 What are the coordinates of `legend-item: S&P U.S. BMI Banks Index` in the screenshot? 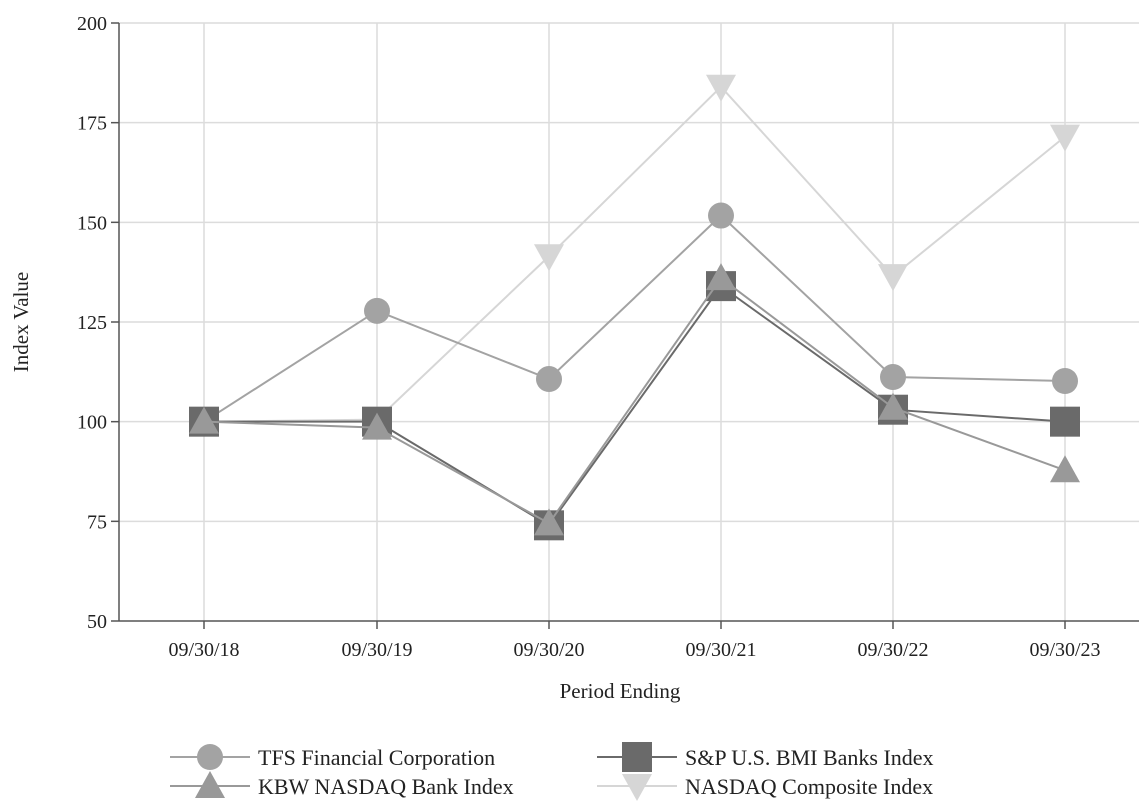 It's located at (765, 757).